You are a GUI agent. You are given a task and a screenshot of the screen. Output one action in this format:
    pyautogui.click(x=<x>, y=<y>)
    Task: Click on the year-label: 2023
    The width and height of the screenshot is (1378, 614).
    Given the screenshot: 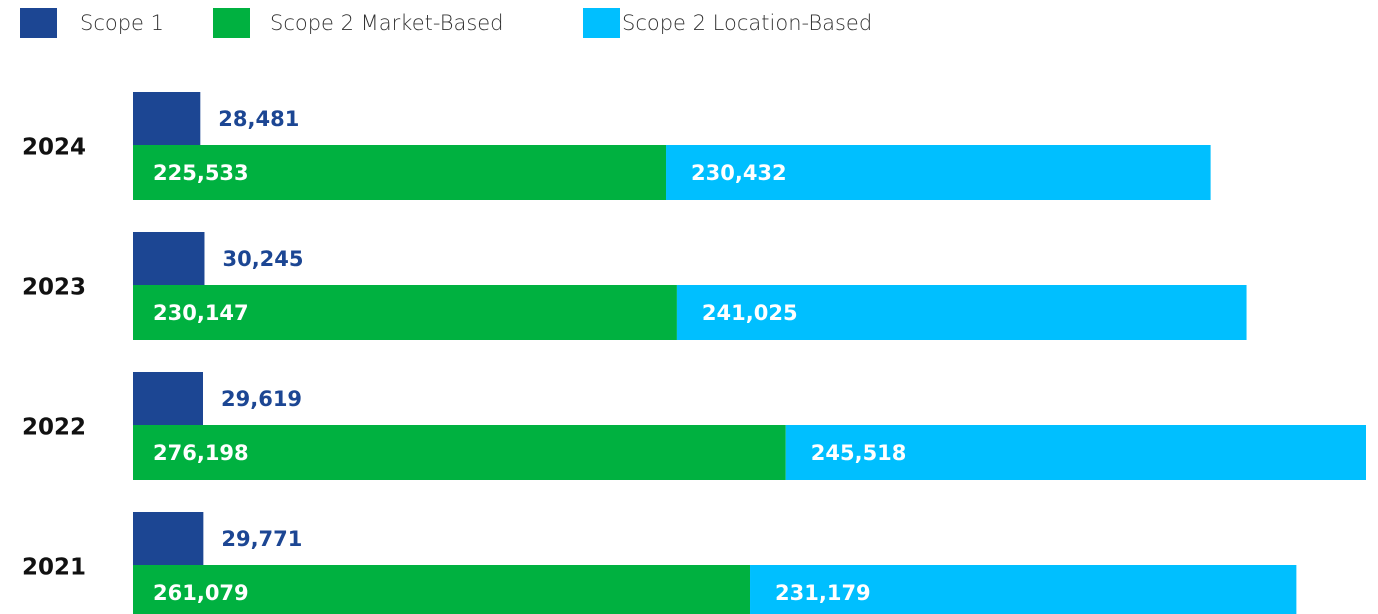 What is the action you would take?
    pyautogui.click(x=54, y=288)
    